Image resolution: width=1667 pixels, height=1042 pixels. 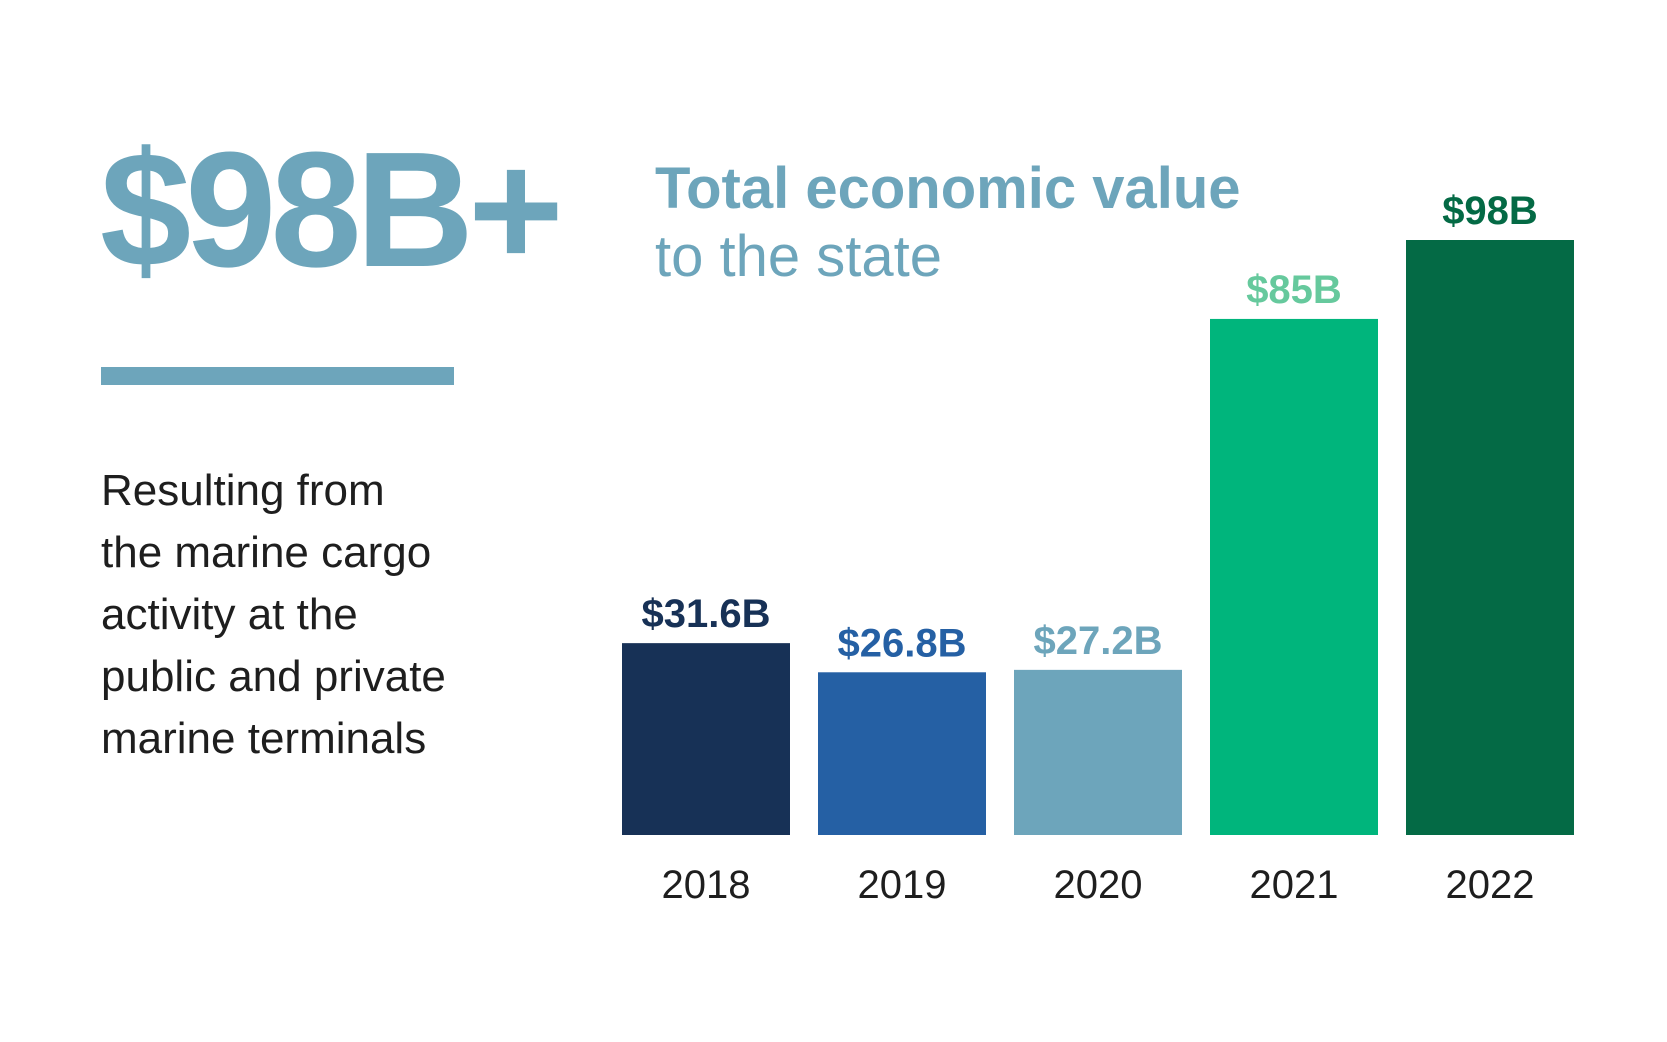 What do you see at coordinates (273, 676) in the screenshot?
I see `description-line: public and private` at bounding box center [273, 676].